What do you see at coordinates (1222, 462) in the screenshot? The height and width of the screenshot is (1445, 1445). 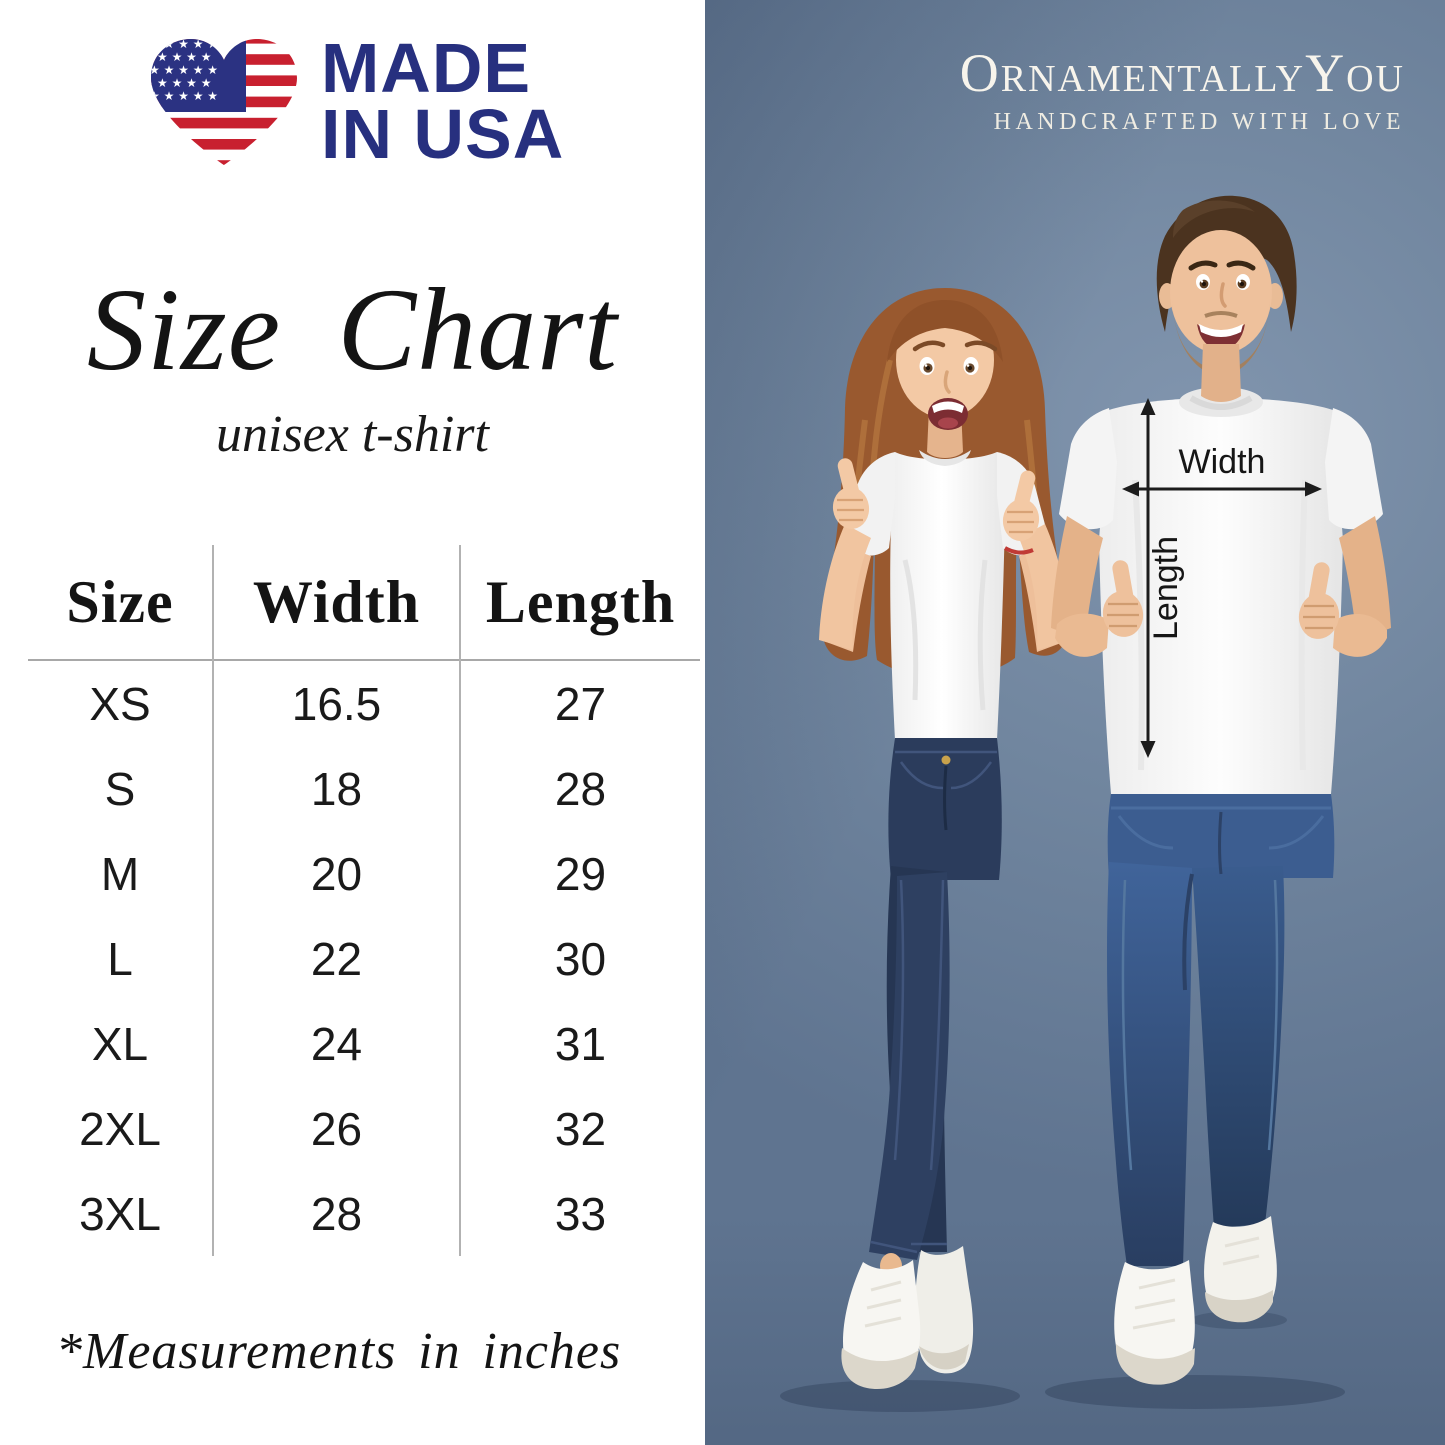 I see `width-label: Width` at bounding box center [1222, 462].